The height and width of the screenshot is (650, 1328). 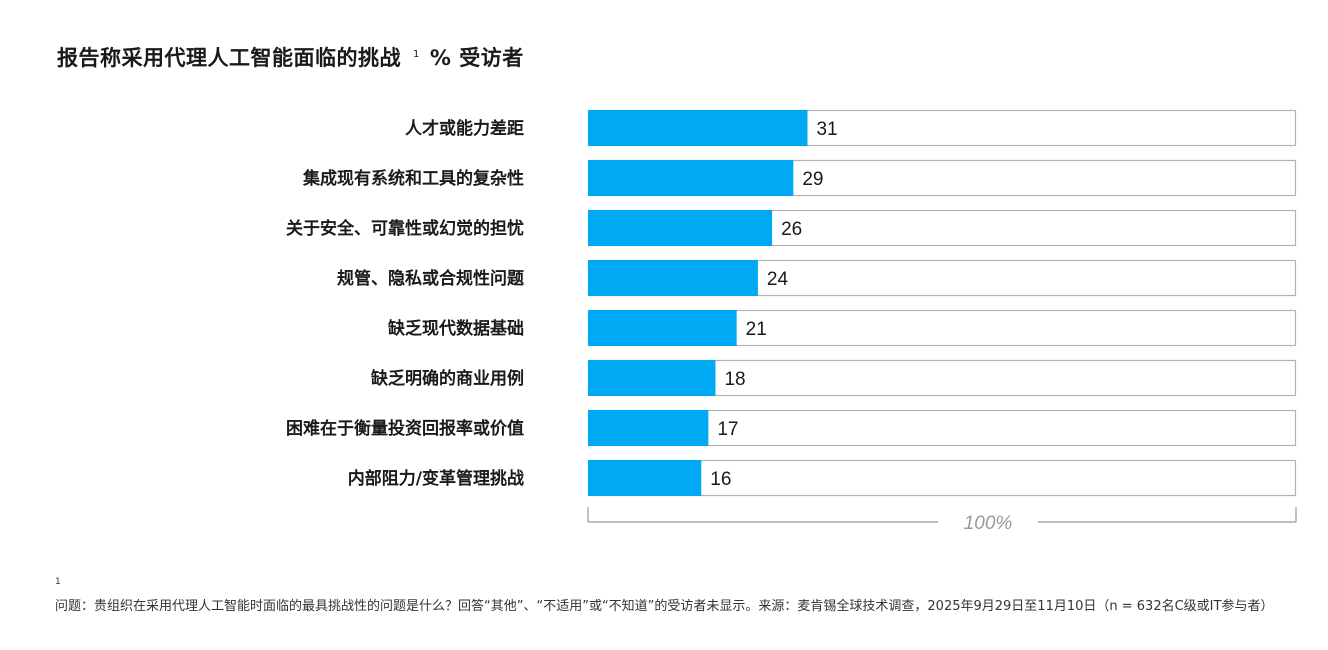 I want to click on data-label: 29, so click(x=812, y=179).